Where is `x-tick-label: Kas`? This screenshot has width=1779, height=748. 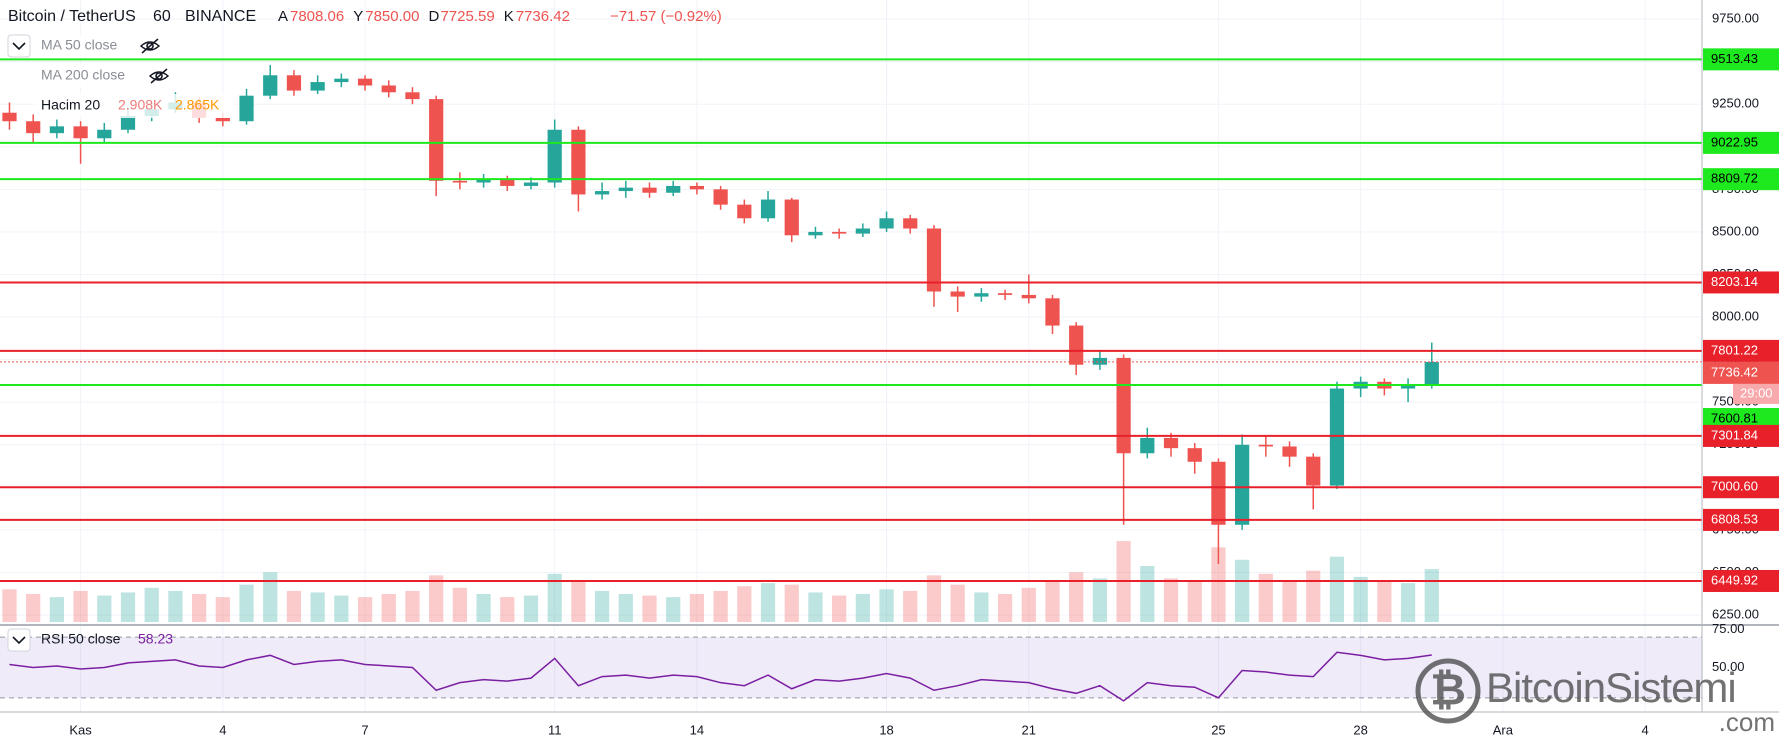
x-tick-label: Kas is located at coordinates (80, 729).